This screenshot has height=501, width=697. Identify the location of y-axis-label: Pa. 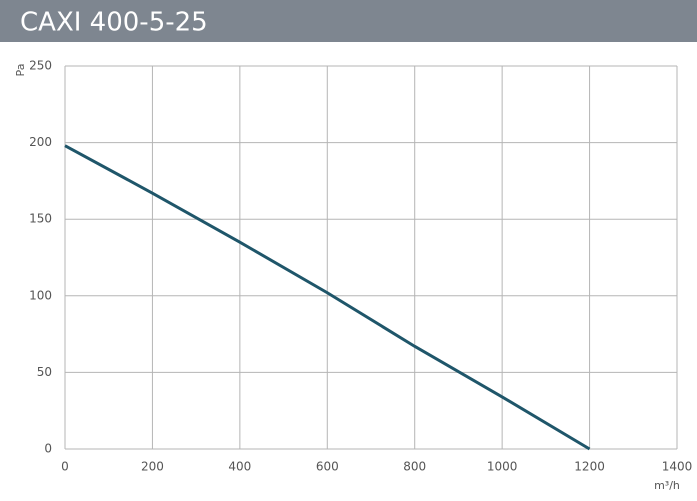
(20, 70).